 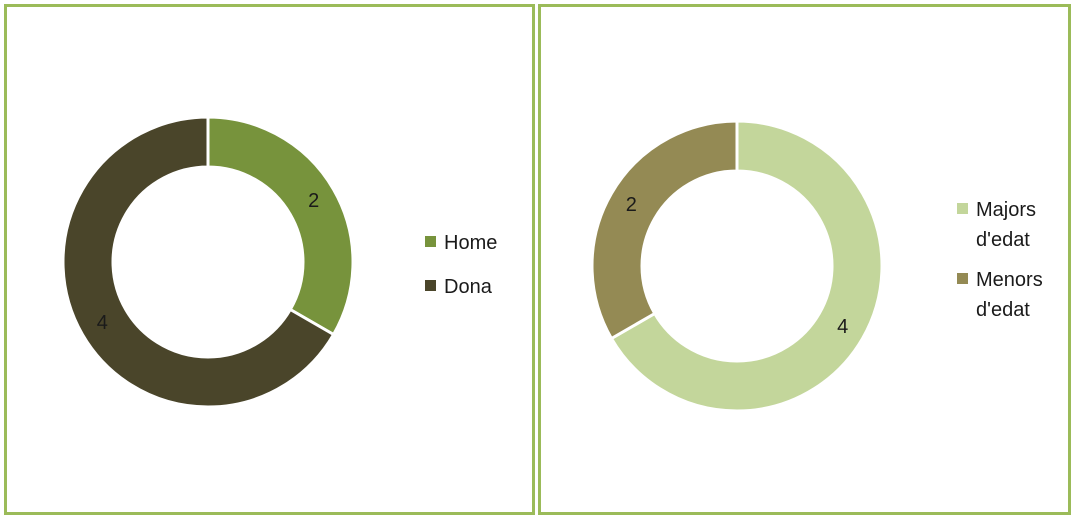 I want to click on legend-label-menors: Menors d'edat, so click(x=1009, y=295).